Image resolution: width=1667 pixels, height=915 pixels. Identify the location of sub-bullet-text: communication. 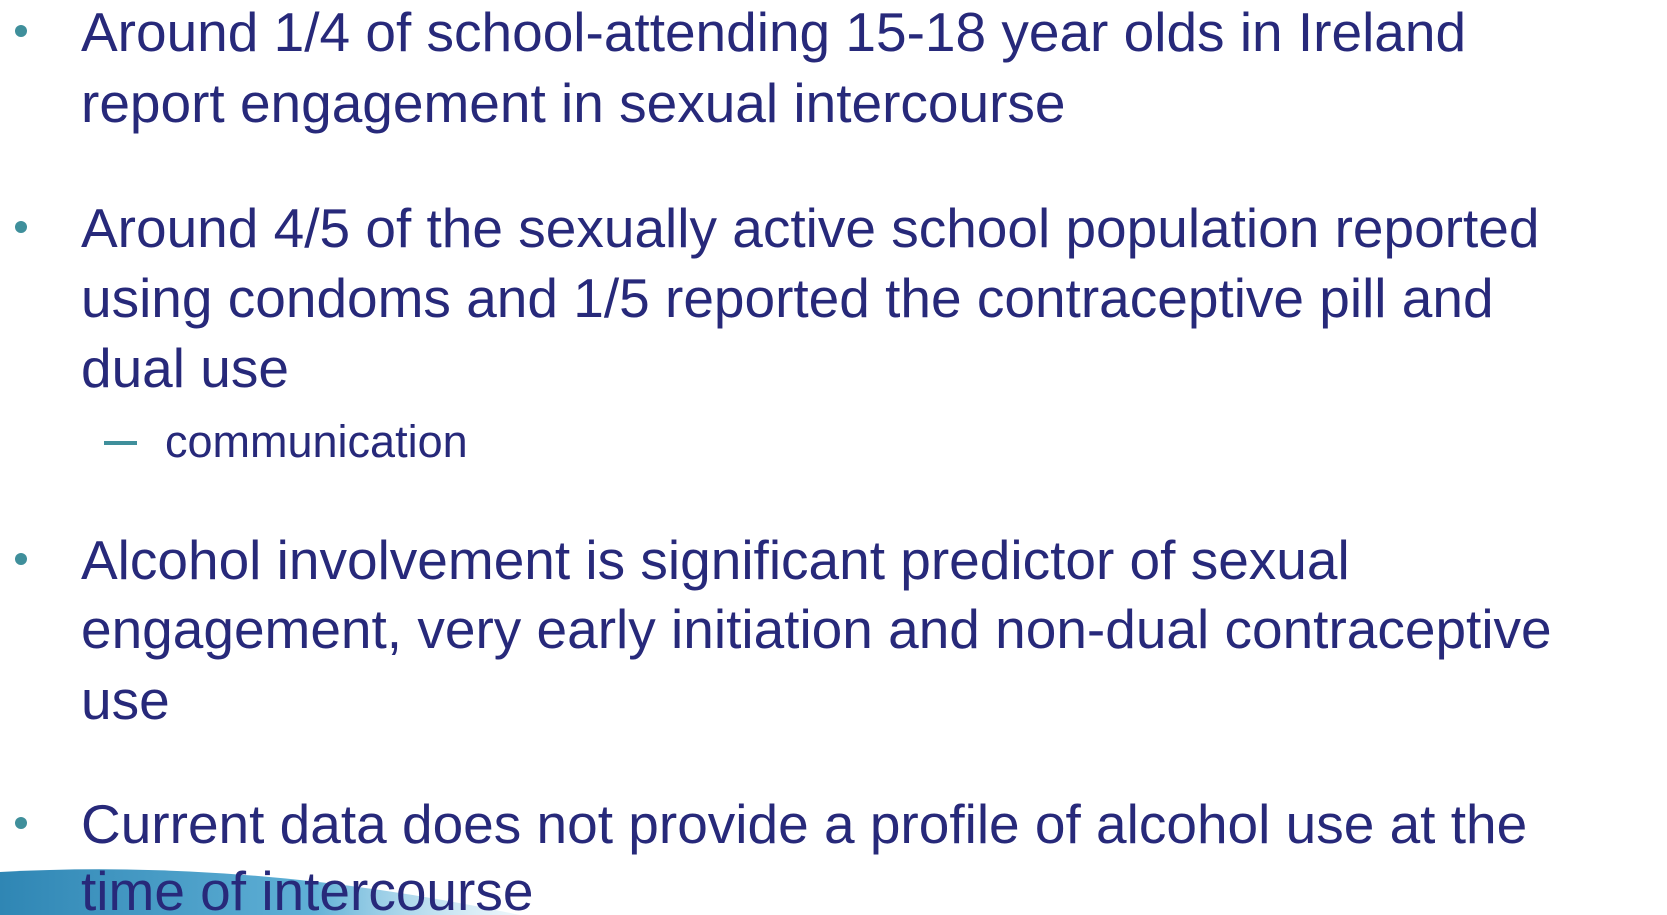
(316, 441).